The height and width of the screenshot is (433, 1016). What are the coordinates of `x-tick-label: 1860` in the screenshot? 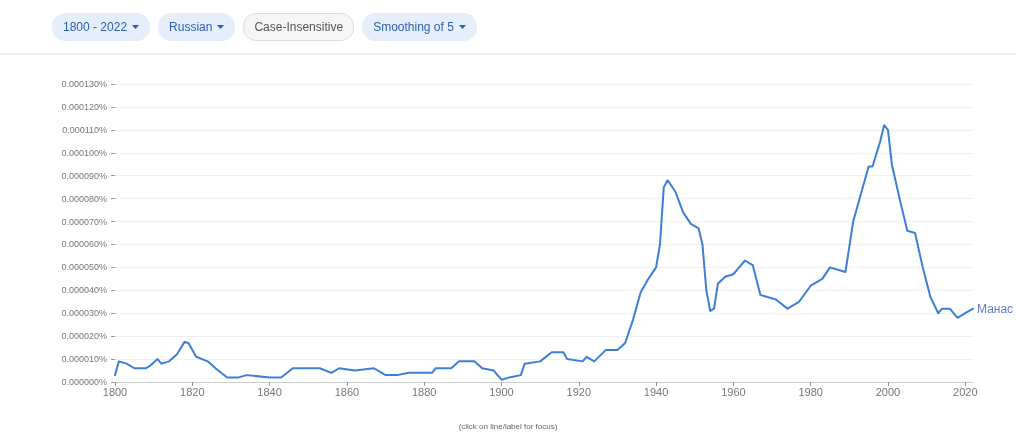 It's located at (347, 391).